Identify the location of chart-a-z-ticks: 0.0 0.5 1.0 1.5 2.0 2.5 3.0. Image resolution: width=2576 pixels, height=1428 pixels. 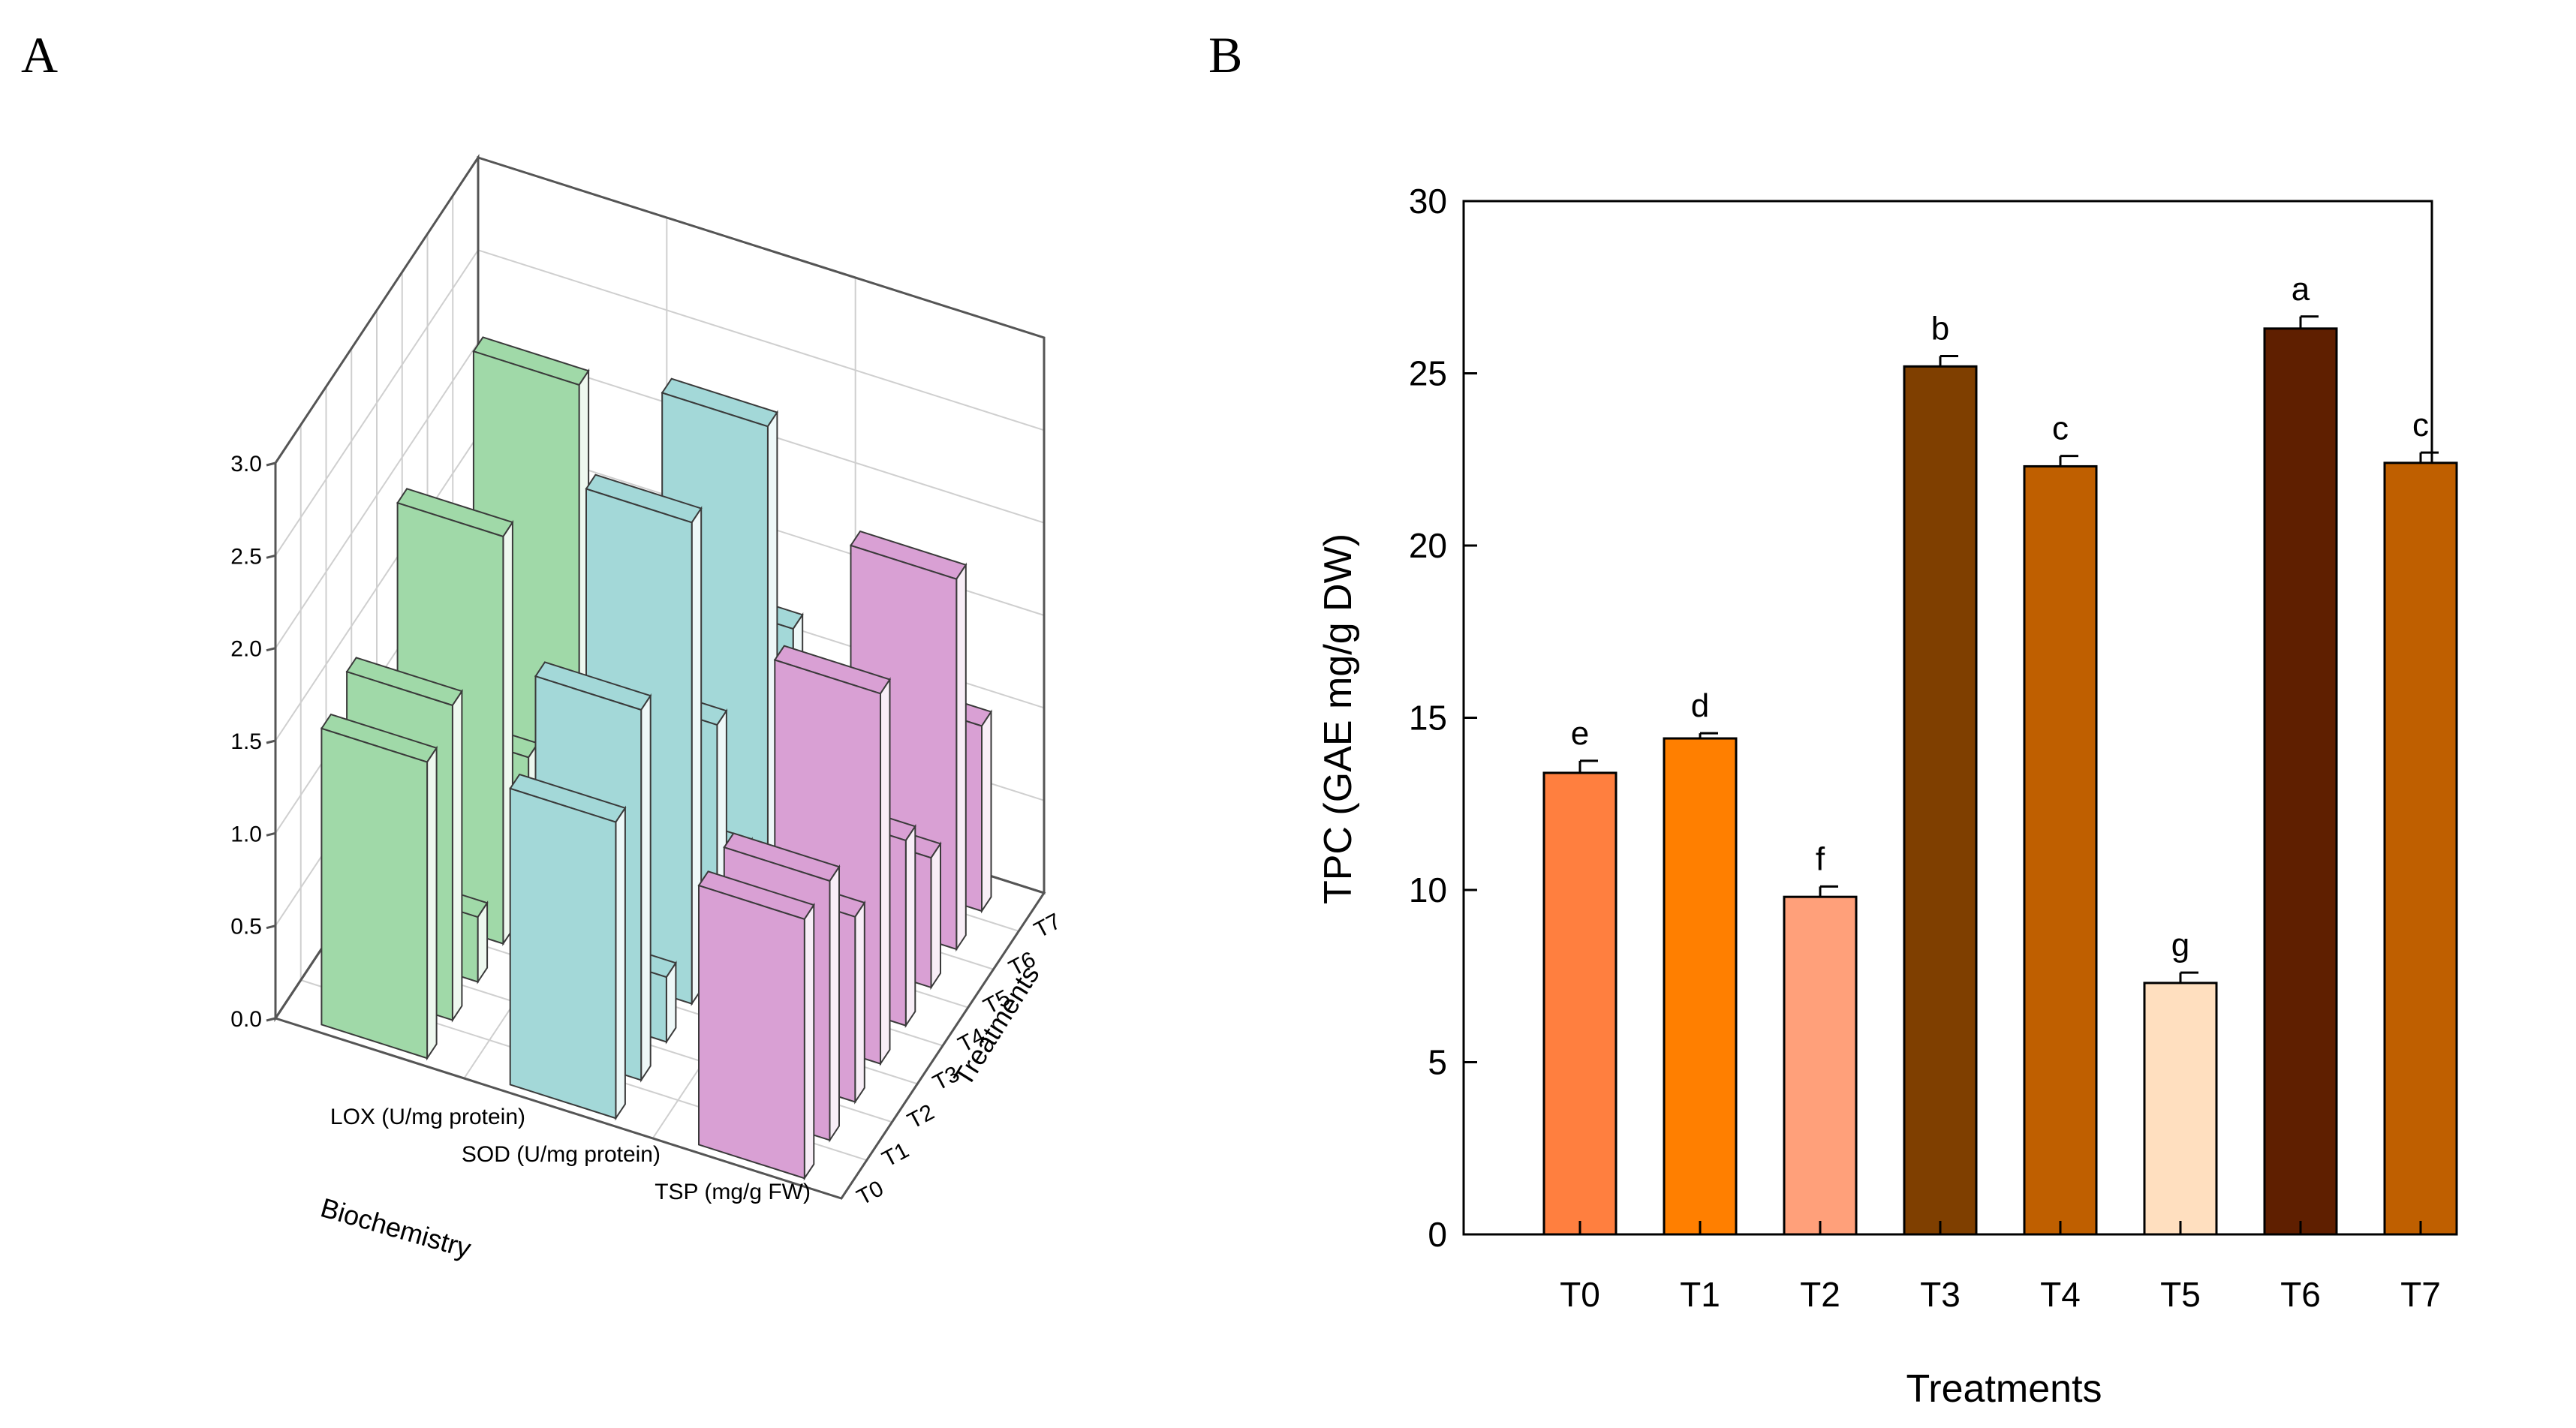
(253, 742).